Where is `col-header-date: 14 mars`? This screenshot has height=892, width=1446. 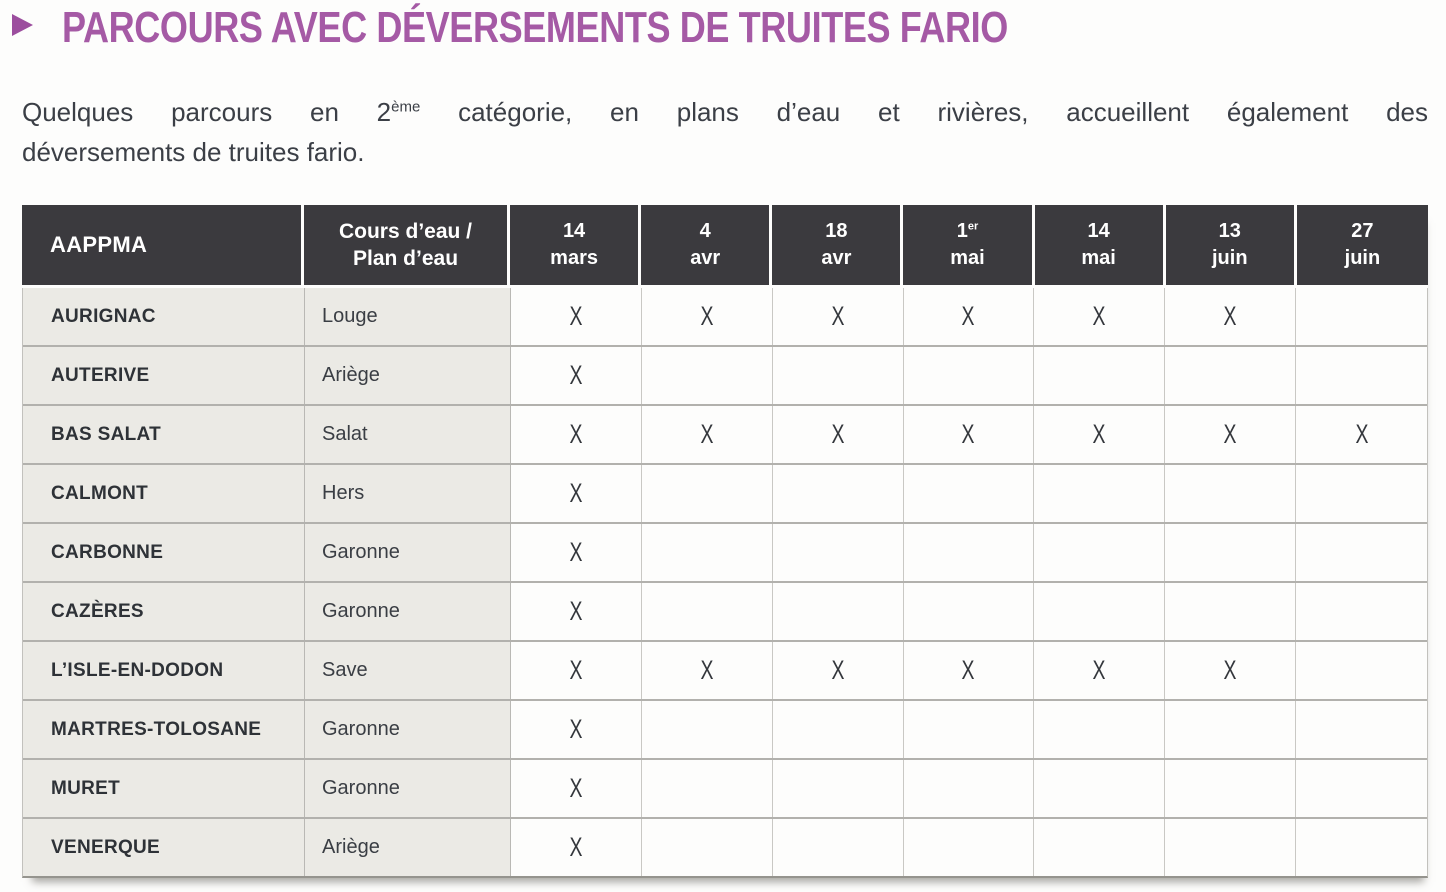 col-header-date: 14 mars is located at coordinates (576, 245).